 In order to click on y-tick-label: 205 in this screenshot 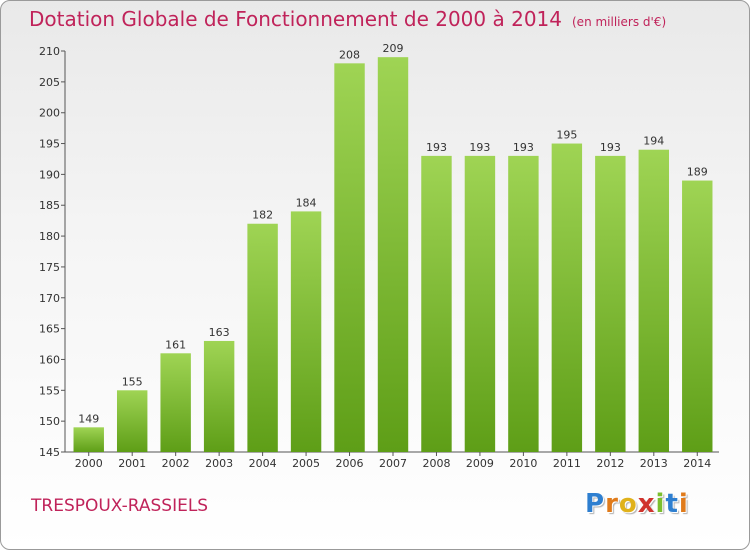, I will do `click(49, 82)`.